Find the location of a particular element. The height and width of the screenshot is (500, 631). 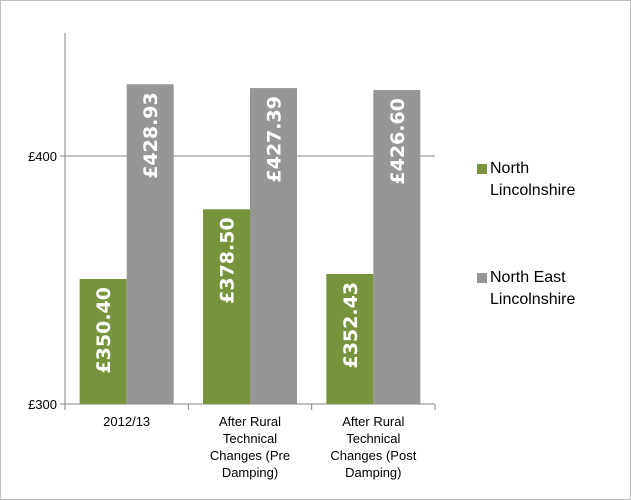

bar-data-label: £428.93 is located at coordinates (151, 135).